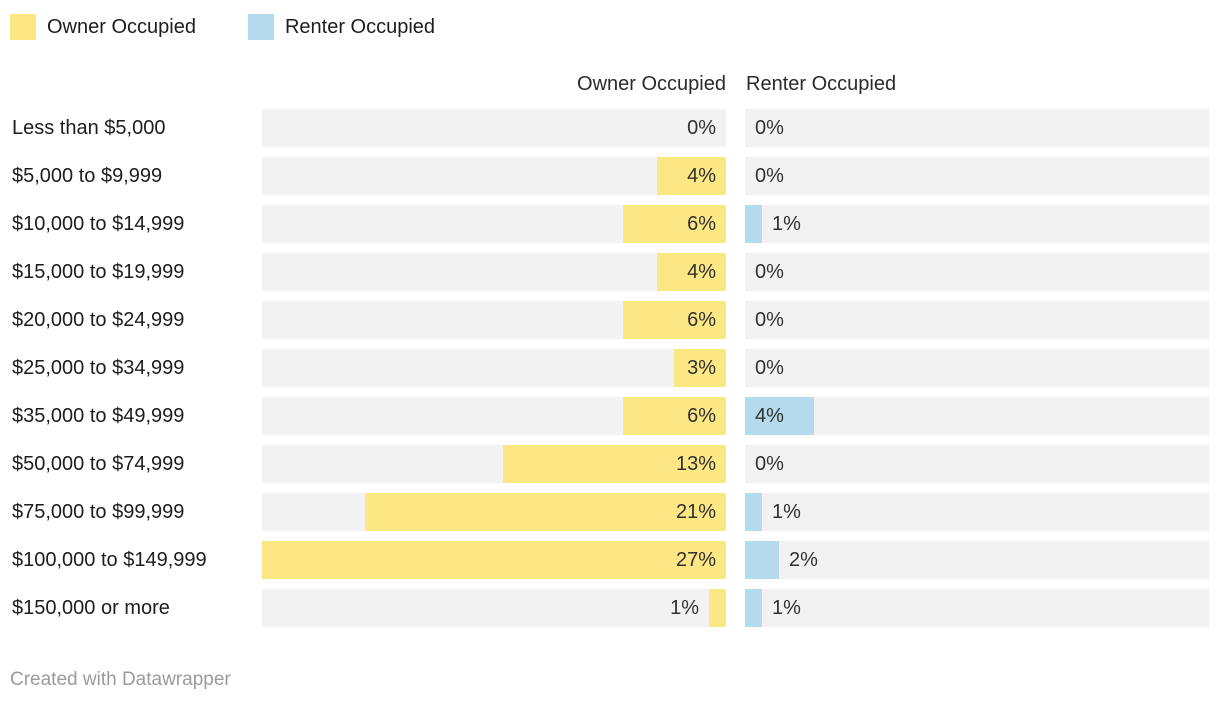 The width and height of the screenshot is (1220, 704). I want to click on owner-value-label: 13%, so click(695, 464).